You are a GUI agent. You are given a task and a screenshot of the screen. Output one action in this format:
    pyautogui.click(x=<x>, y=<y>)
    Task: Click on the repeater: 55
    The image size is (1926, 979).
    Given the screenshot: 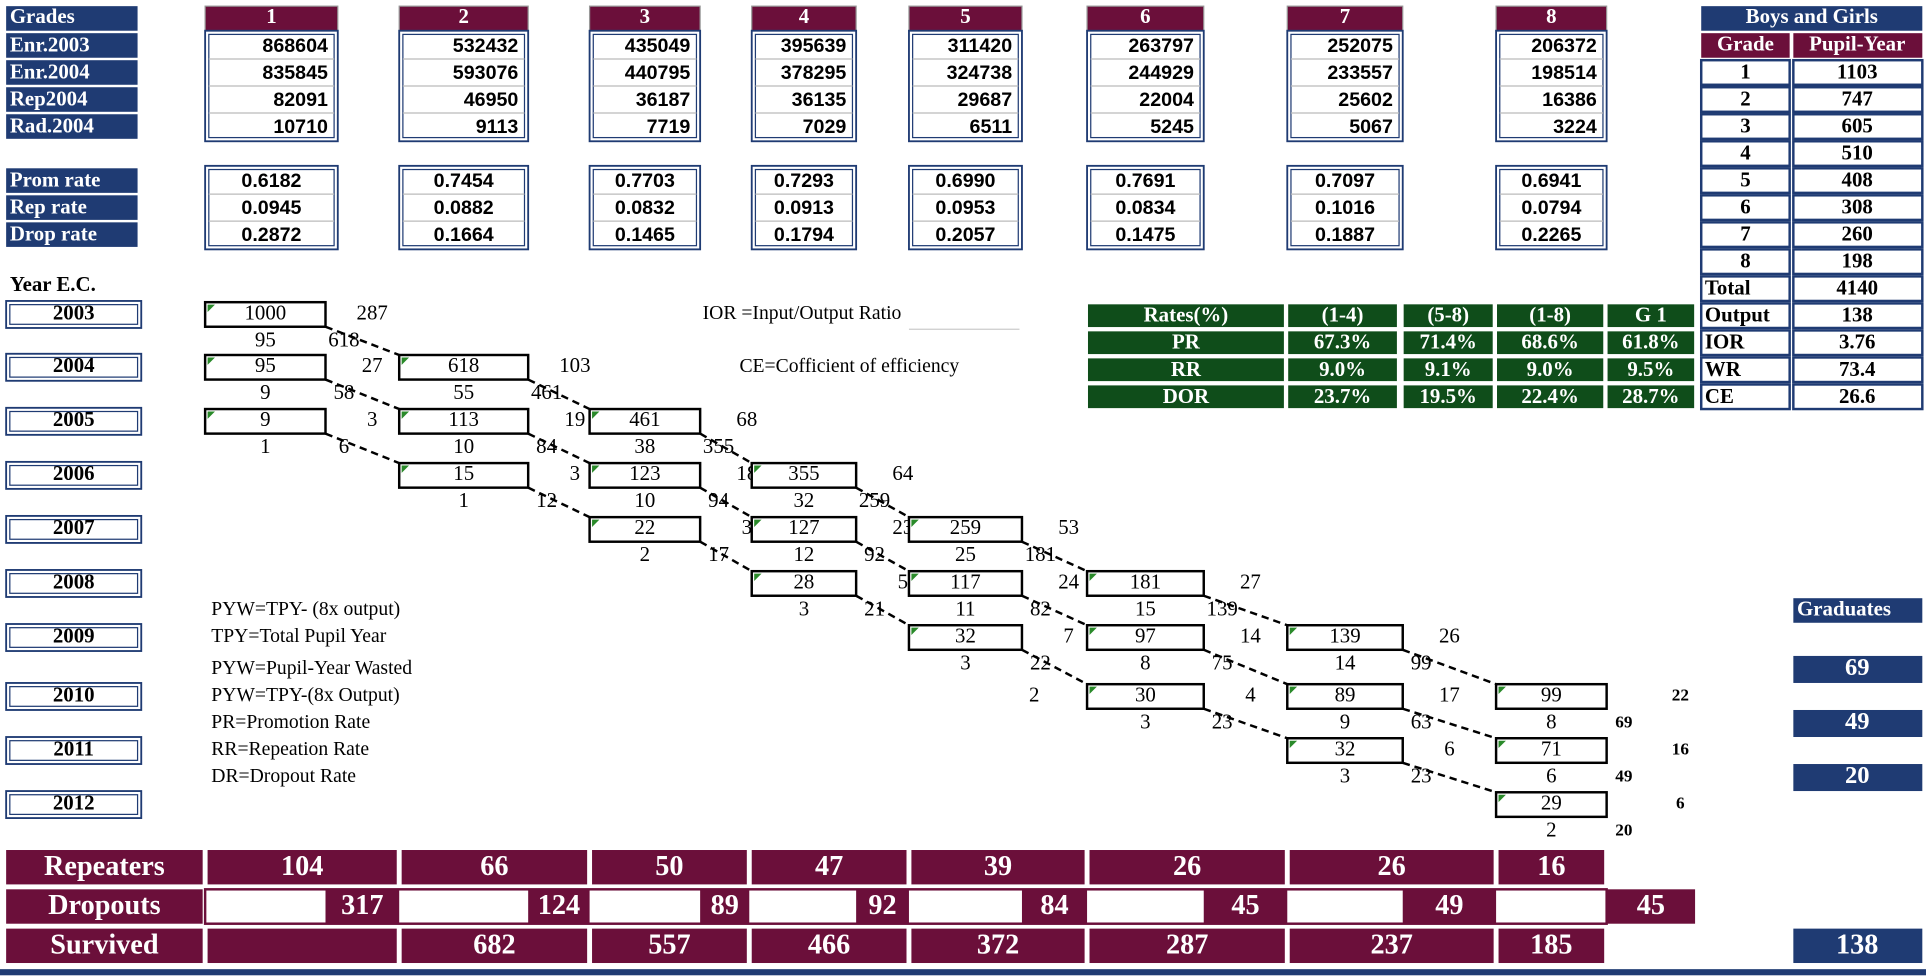 What is the action you would take?
    pyautogui.click(x=463, y=392)
    